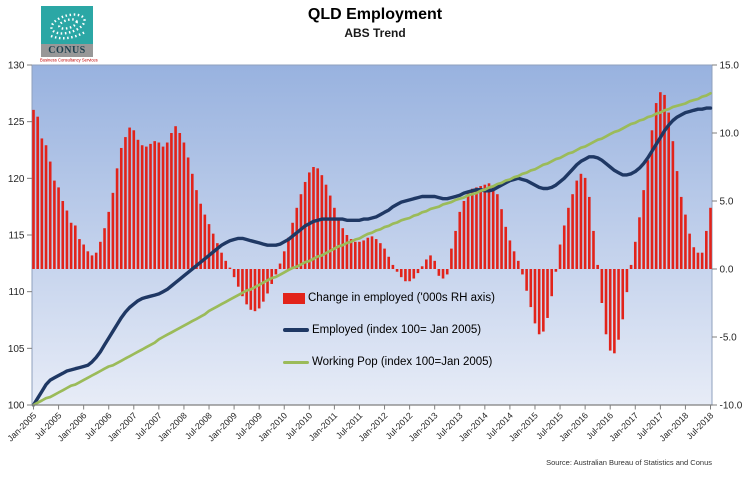 The height and width of the screenshot is (490, 750). I want to click on logo-name-band: CONUS, so click(67, 50).